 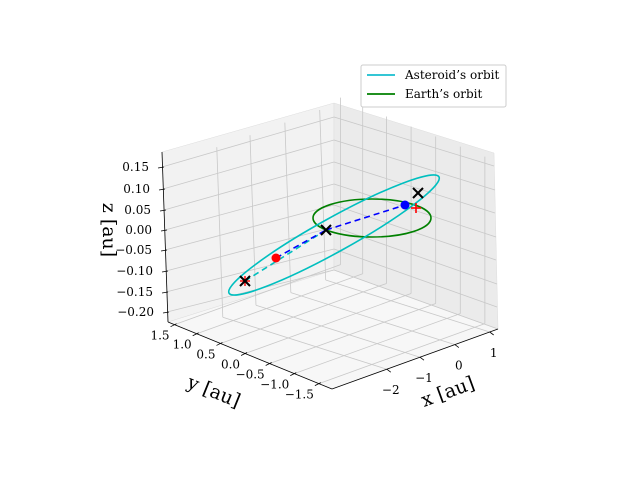 I want to click on legend-frame, so click(x=433, y=86).